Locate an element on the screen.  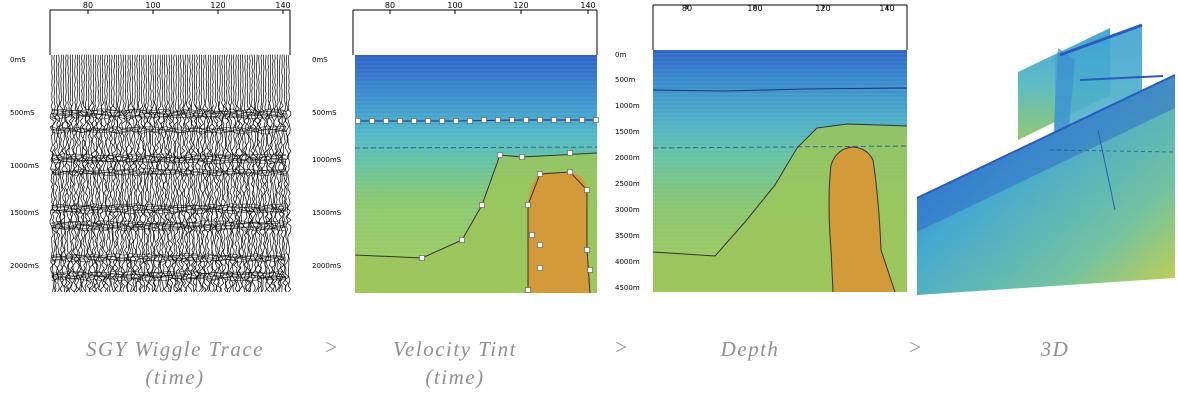
wiggle-traces is located at coordinates (170, 173).